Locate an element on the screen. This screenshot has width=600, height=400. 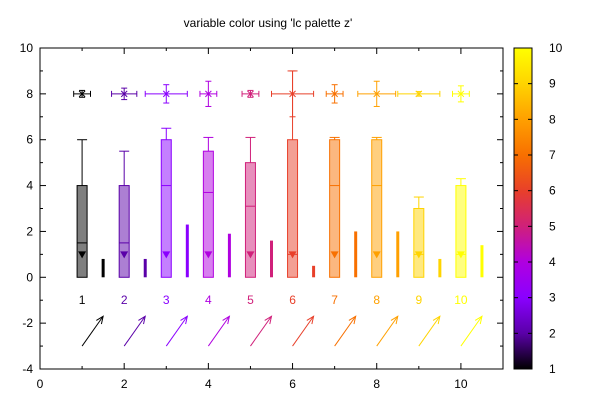
colorbar-tick-label: 4 is located at coordinates (552, 262).